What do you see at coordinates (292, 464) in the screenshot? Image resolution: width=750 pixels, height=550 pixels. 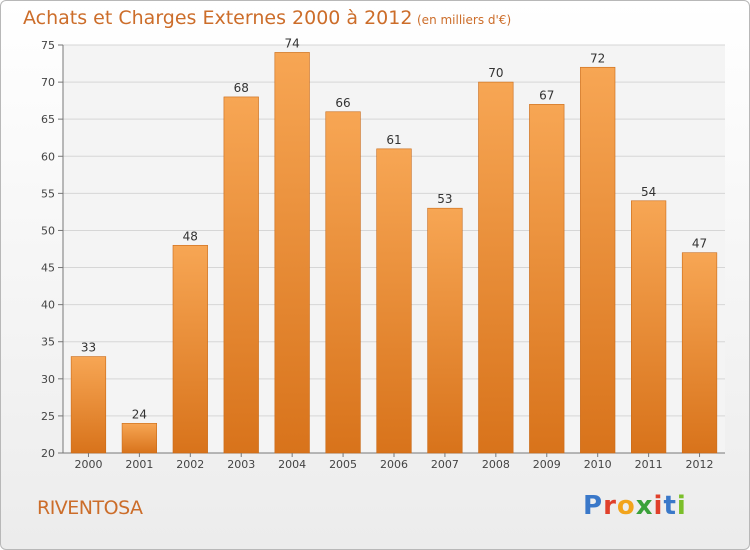 I see `x-tick-label: 2004` at bounding box center [292, 464].